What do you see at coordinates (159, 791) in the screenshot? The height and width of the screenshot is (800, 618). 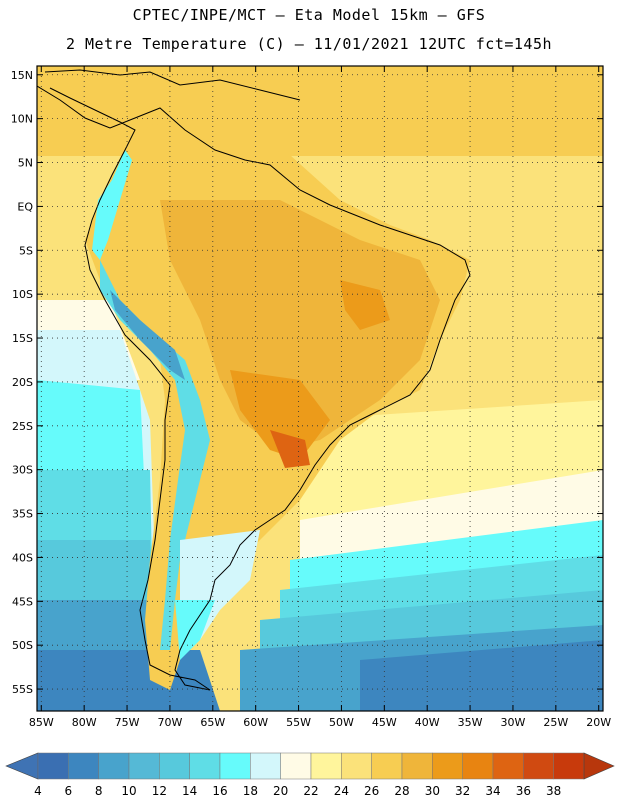 I see `colorbar-label: 12` at bounding box center [159, 791].